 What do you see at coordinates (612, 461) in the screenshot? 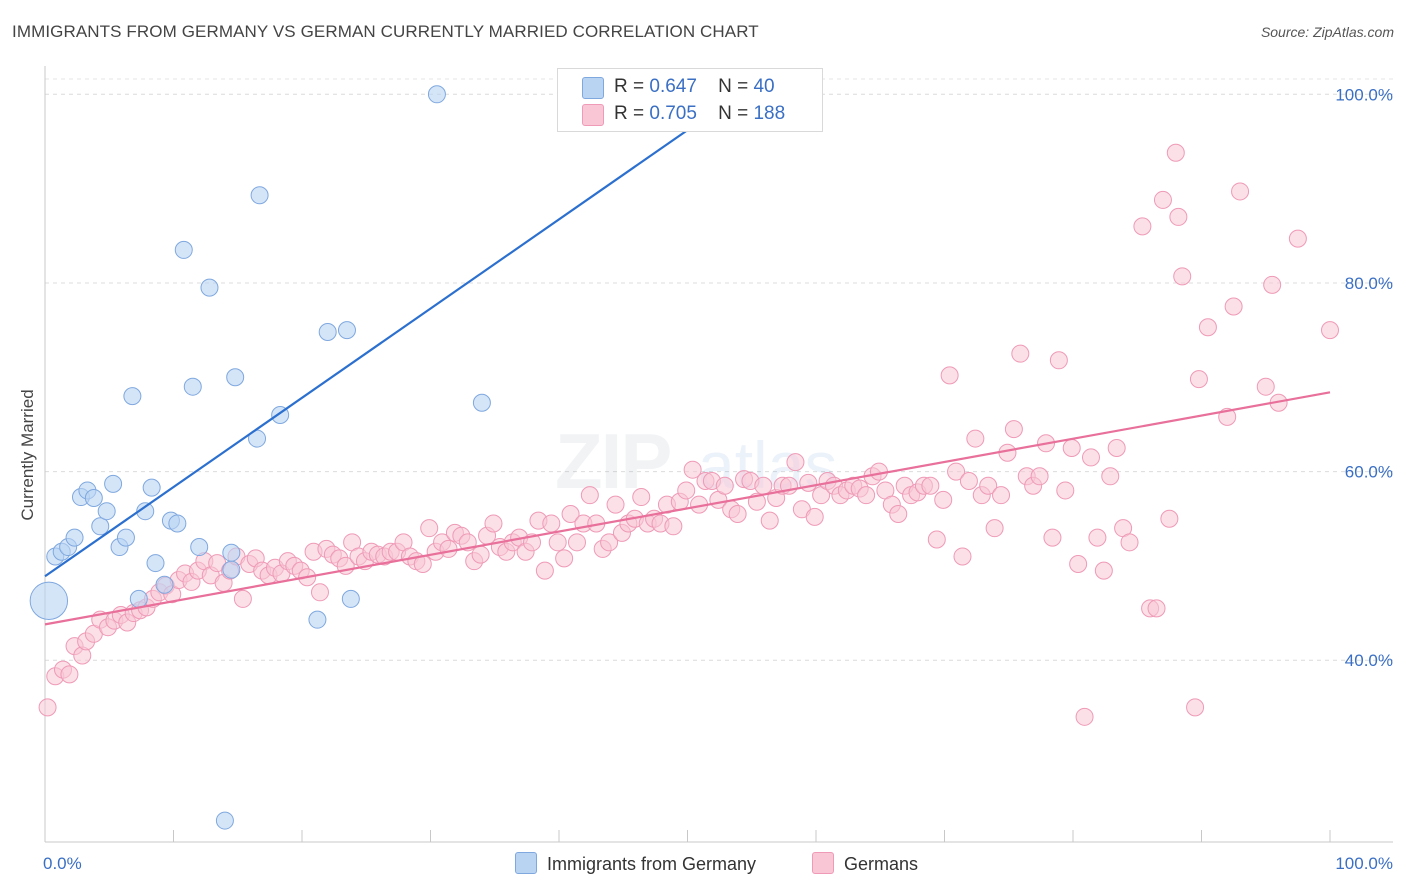
I see `svg-text: ZIP` at bounding box center [612, 461].